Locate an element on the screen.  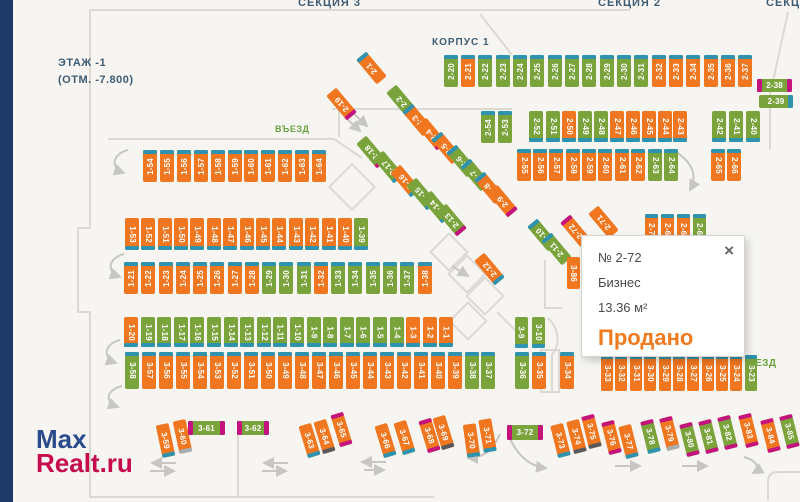
parking-spot-1-55: 1-55 is located at coordinates (167, 166).